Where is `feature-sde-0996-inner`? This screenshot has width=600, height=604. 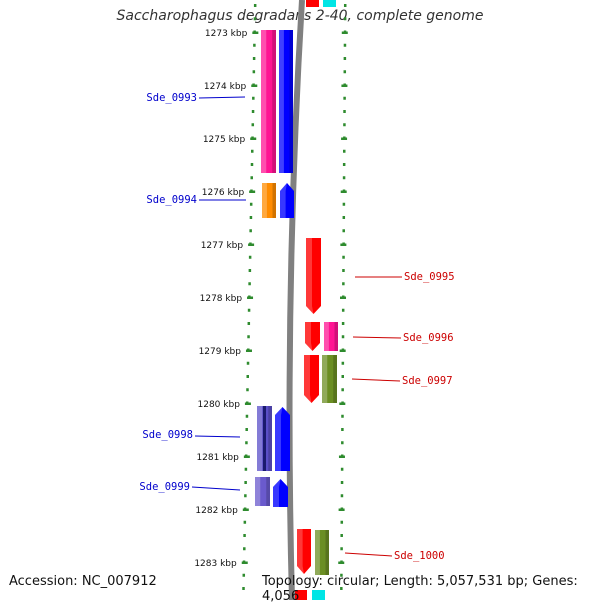 feature-sde-0996-inner is located at coordinates (312, 336).